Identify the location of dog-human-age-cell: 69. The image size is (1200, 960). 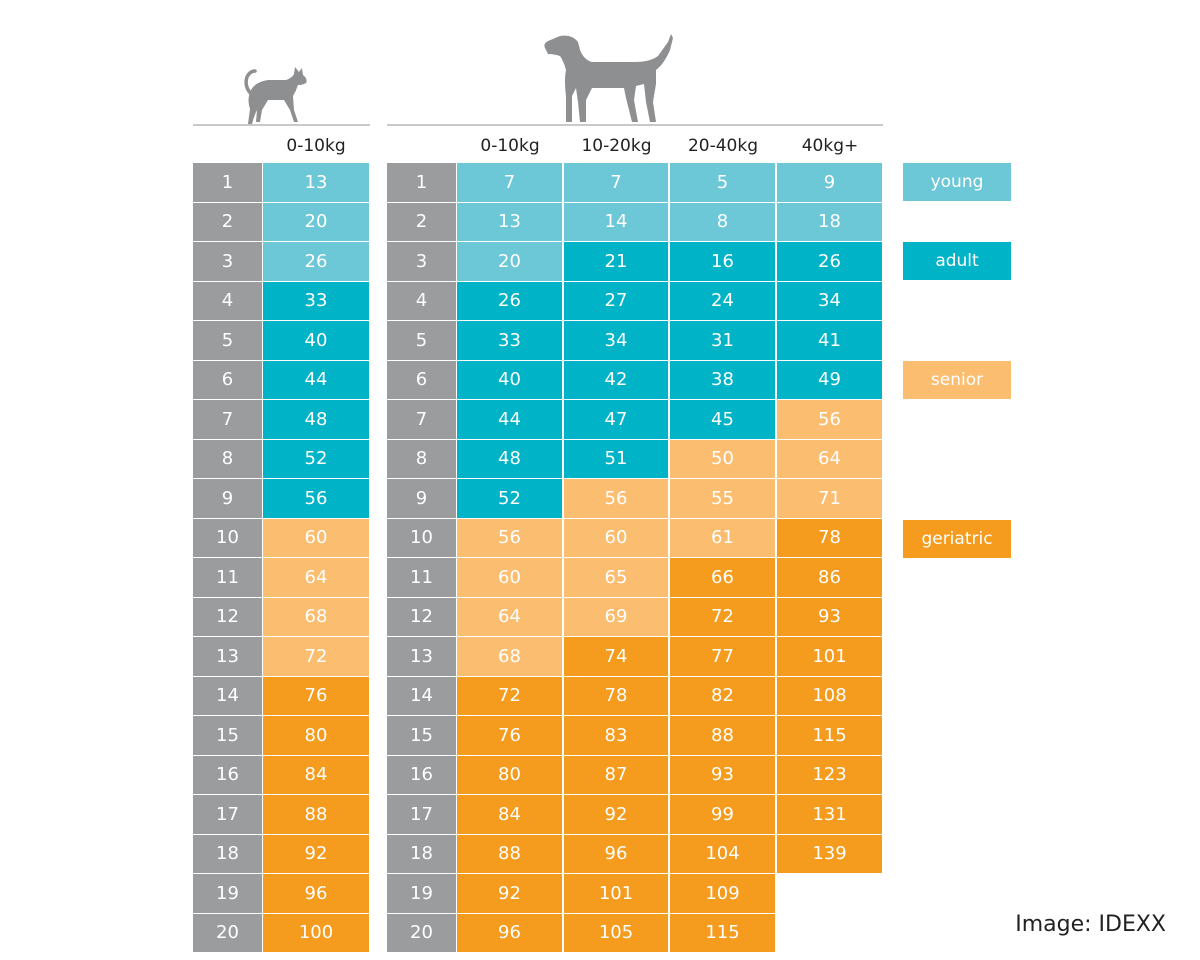
(616, 616).